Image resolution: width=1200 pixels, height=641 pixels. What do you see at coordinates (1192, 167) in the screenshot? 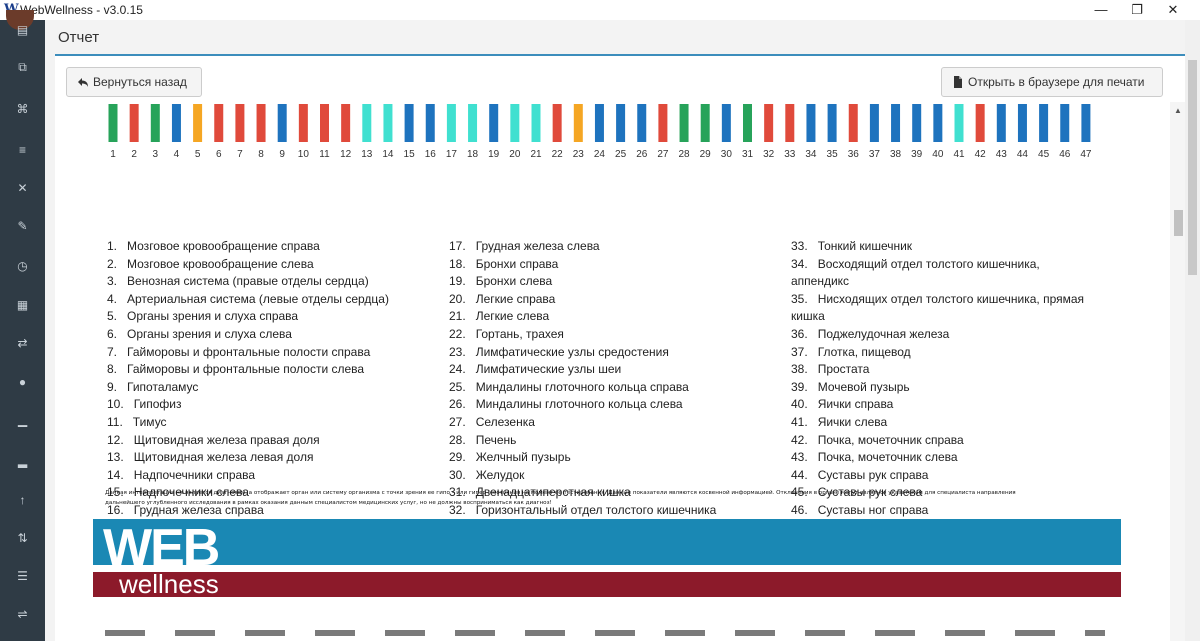
I see `page-scrollbar-thumb` at bounding box center [1192, 167].